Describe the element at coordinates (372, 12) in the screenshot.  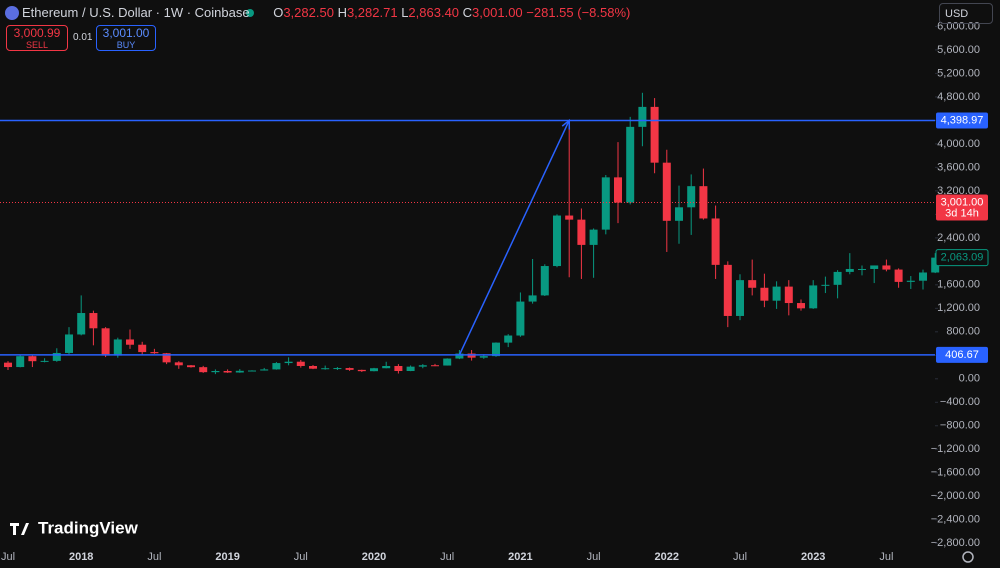
I see `h-value: 3,282.71` at that location.